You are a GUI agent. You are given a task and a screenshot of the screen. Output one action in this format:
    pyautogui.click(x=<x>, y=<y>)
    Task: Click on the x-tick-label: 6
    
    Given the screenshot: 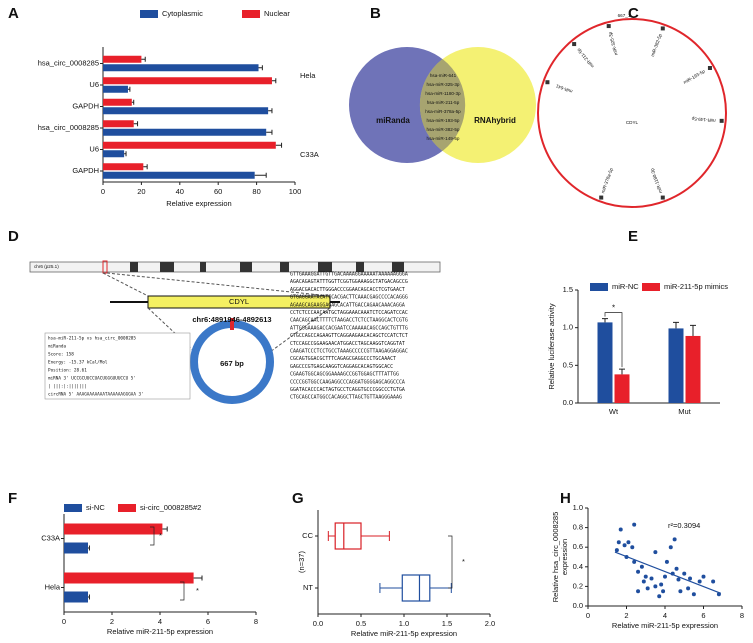 What is the action you would take?
    pyautogui.click(x=703, y=615)
    